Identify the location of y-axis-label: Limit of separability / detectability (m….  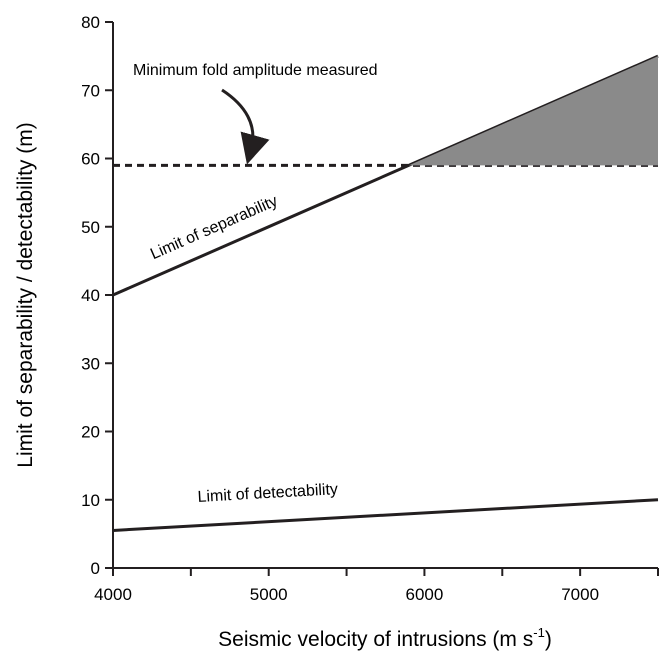
(25, 294).